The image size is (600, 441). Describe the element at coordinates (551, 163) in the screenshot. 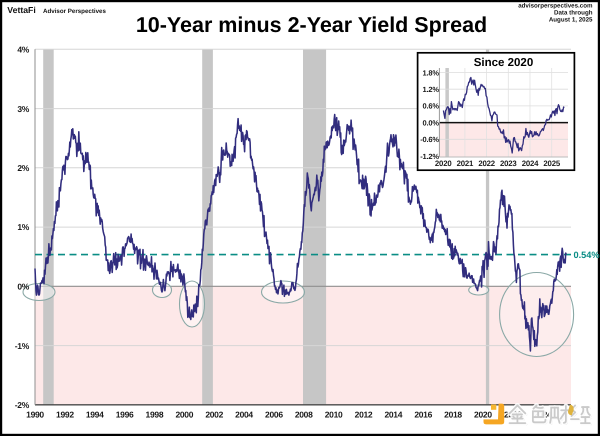

I see `svg-text: 2025` at that location.